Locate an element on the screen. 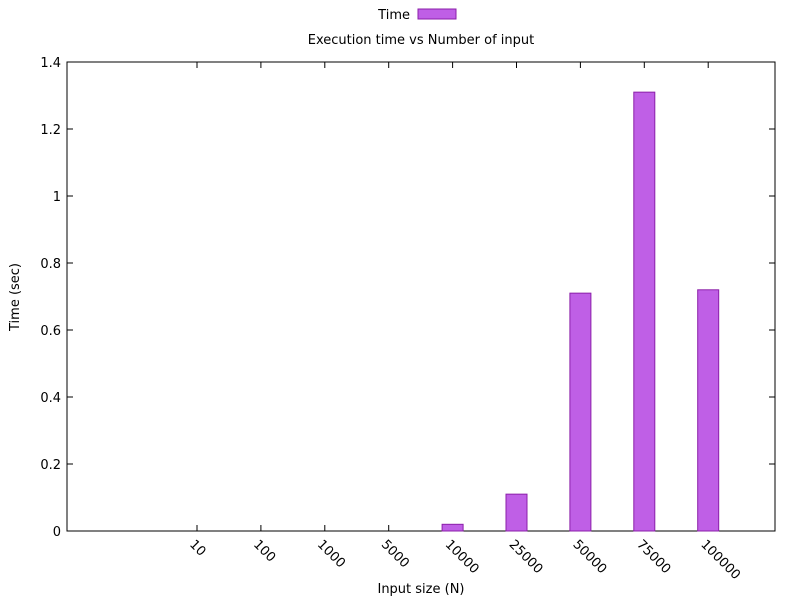 This screenshot has height=600, width=800. legend-swatch is located at coordinates (437, 14).